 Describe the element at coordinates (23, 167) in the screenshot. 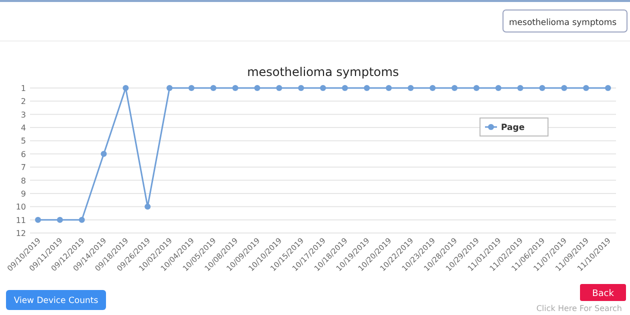

I see `y-tick-label: 7` at that location.